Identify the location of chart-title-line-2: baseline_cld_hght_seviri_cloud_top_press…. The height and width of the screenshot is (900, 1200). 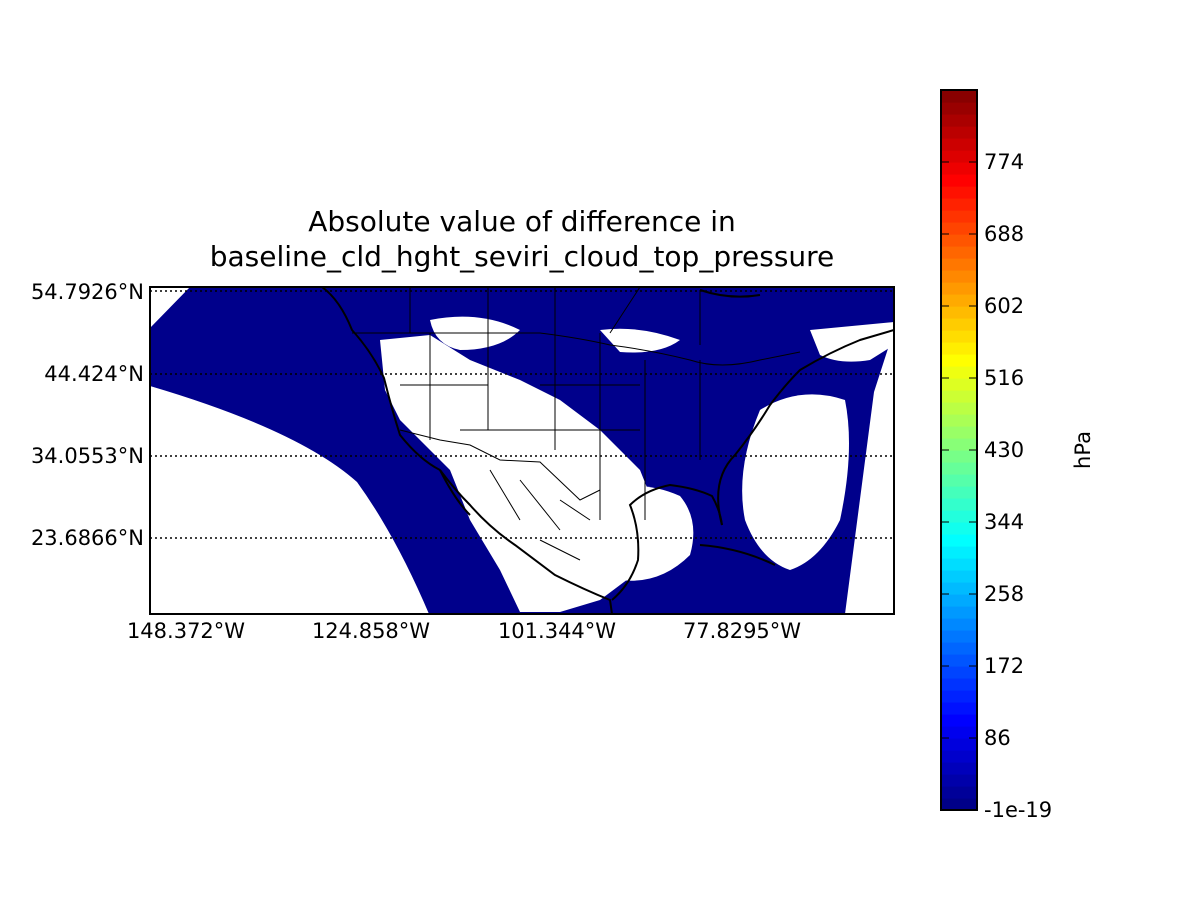
(522, 256).